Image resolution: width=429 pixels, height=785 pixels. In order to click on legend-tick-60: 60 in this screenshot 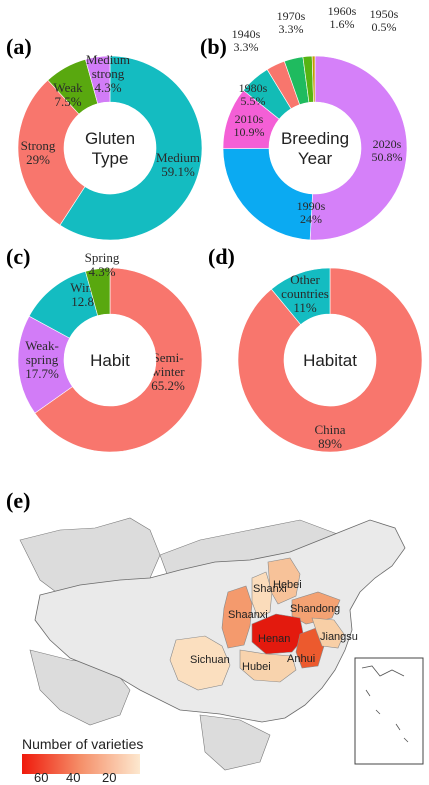, I will do `click(41, 777)`.